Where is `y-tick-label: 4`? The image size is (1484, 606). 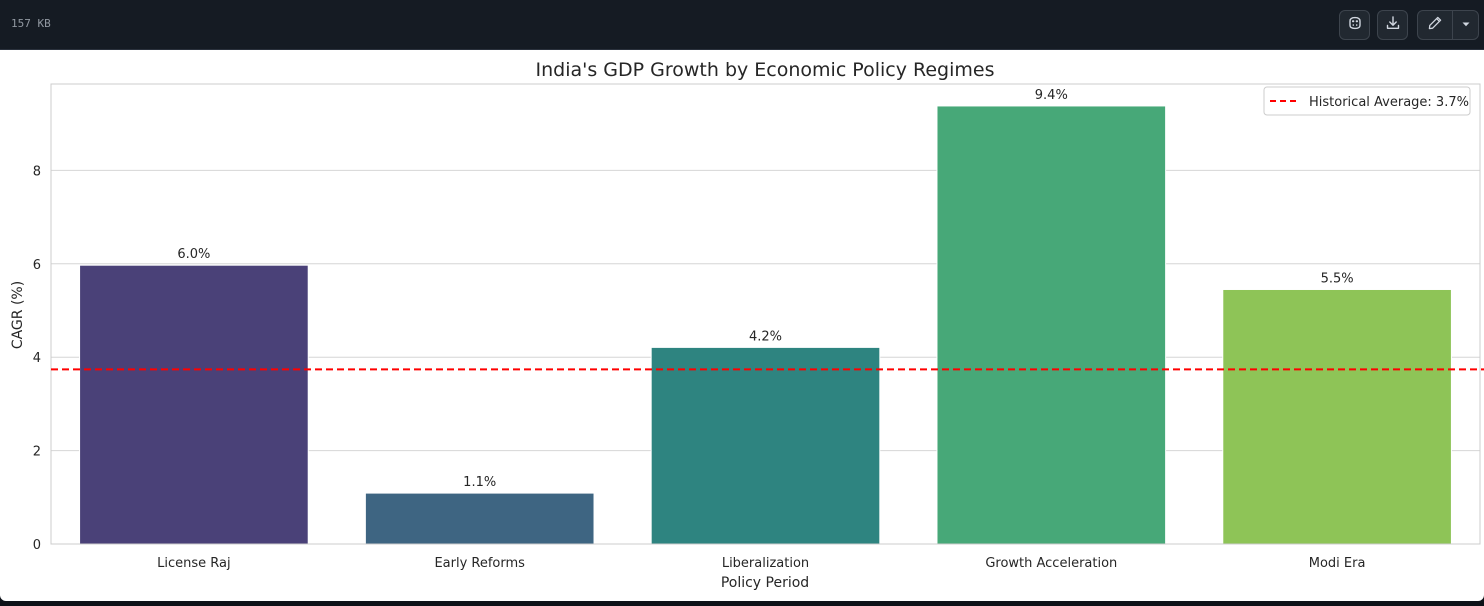 y-tick-label: 4 is located at coordinates (37, 358).